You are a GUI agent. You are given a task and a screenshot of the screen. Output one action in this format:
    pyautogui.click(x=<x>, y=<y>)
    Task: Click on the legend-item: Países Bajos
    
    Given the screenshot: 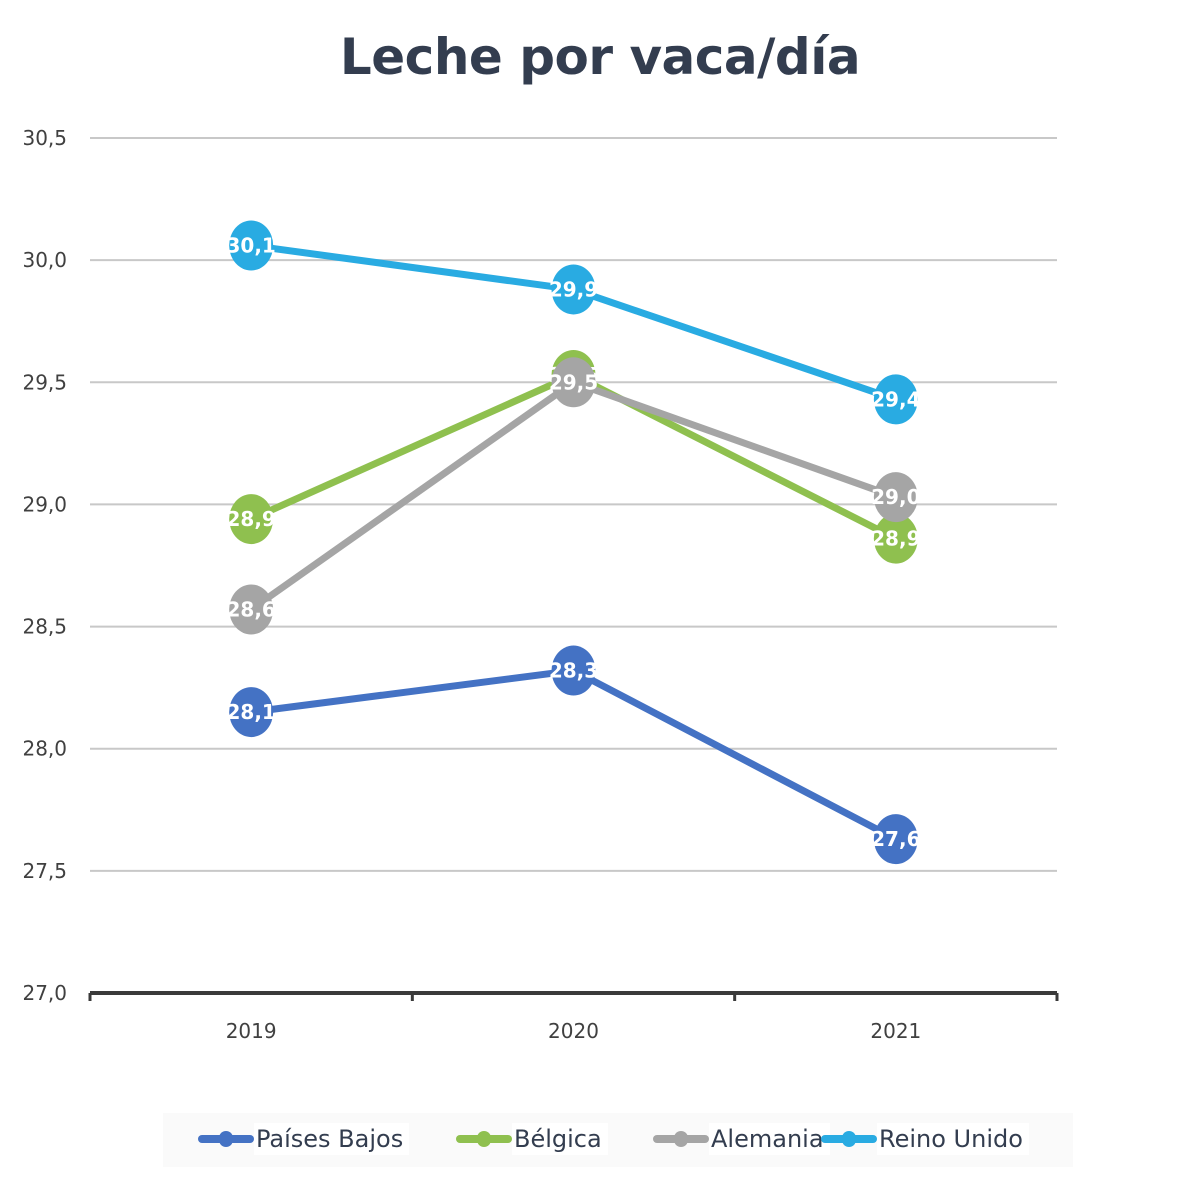 What is the action you would take?
    pyautogui.click(x=304, y=1139)
    